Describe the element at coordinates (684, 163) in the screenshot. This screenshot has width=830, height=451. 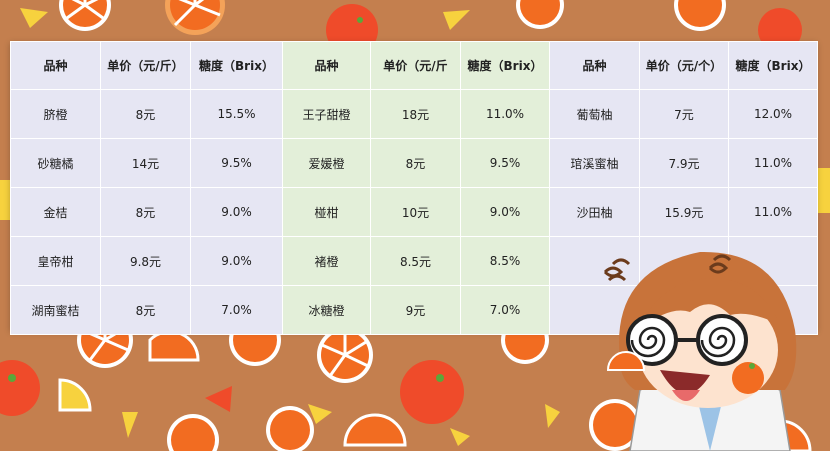
I see `table-cell: 7.9元` at that location.